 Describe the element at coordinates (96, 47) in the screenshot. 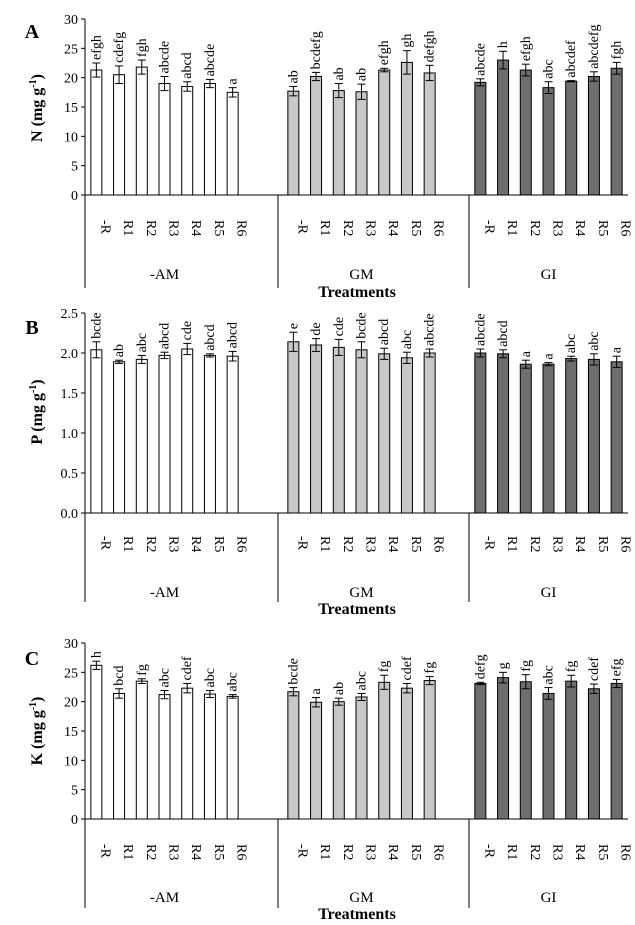

I see `significance-letter: efgh` at that location.